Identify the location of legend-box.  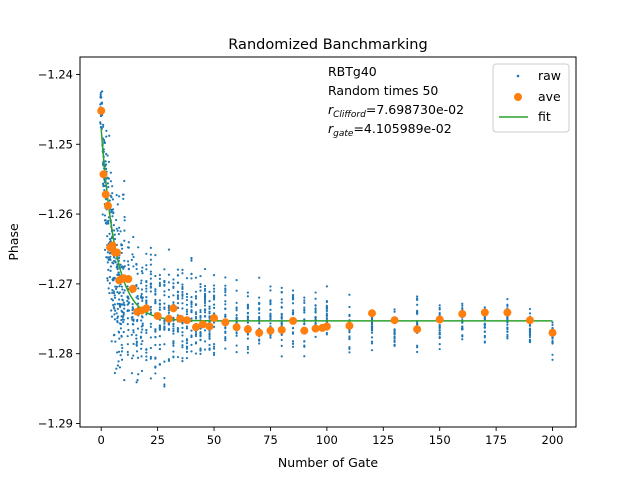
(531, 98).